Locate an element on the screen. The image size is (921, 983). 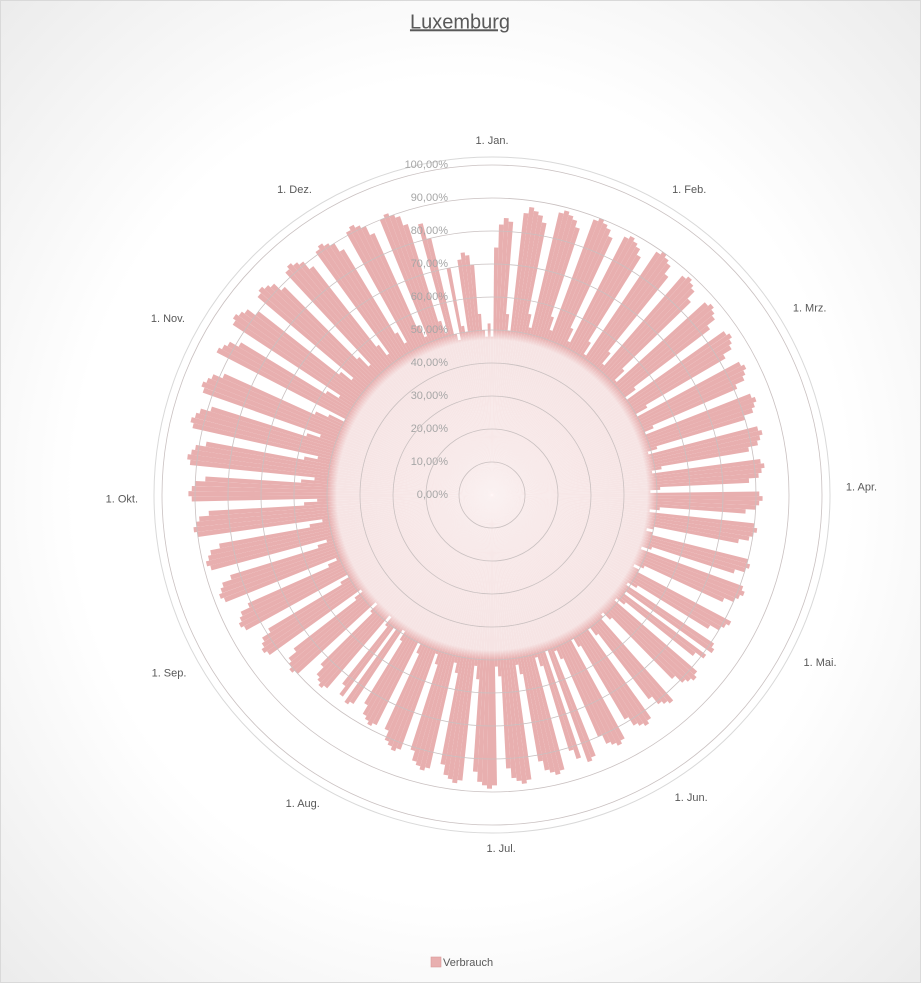
legend: Verbrauch is located at coordinates (461, 962).